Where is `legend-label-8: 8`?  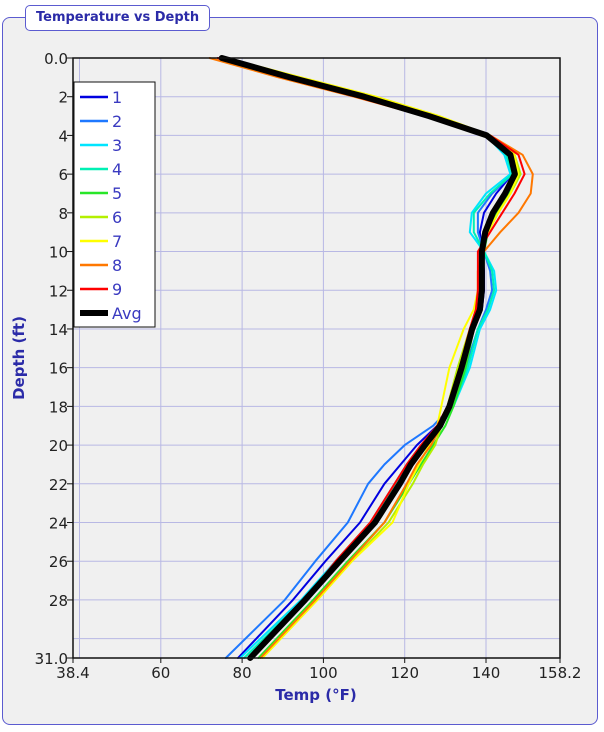
legend-label-8: 8 is located at coordinates (117, 265).